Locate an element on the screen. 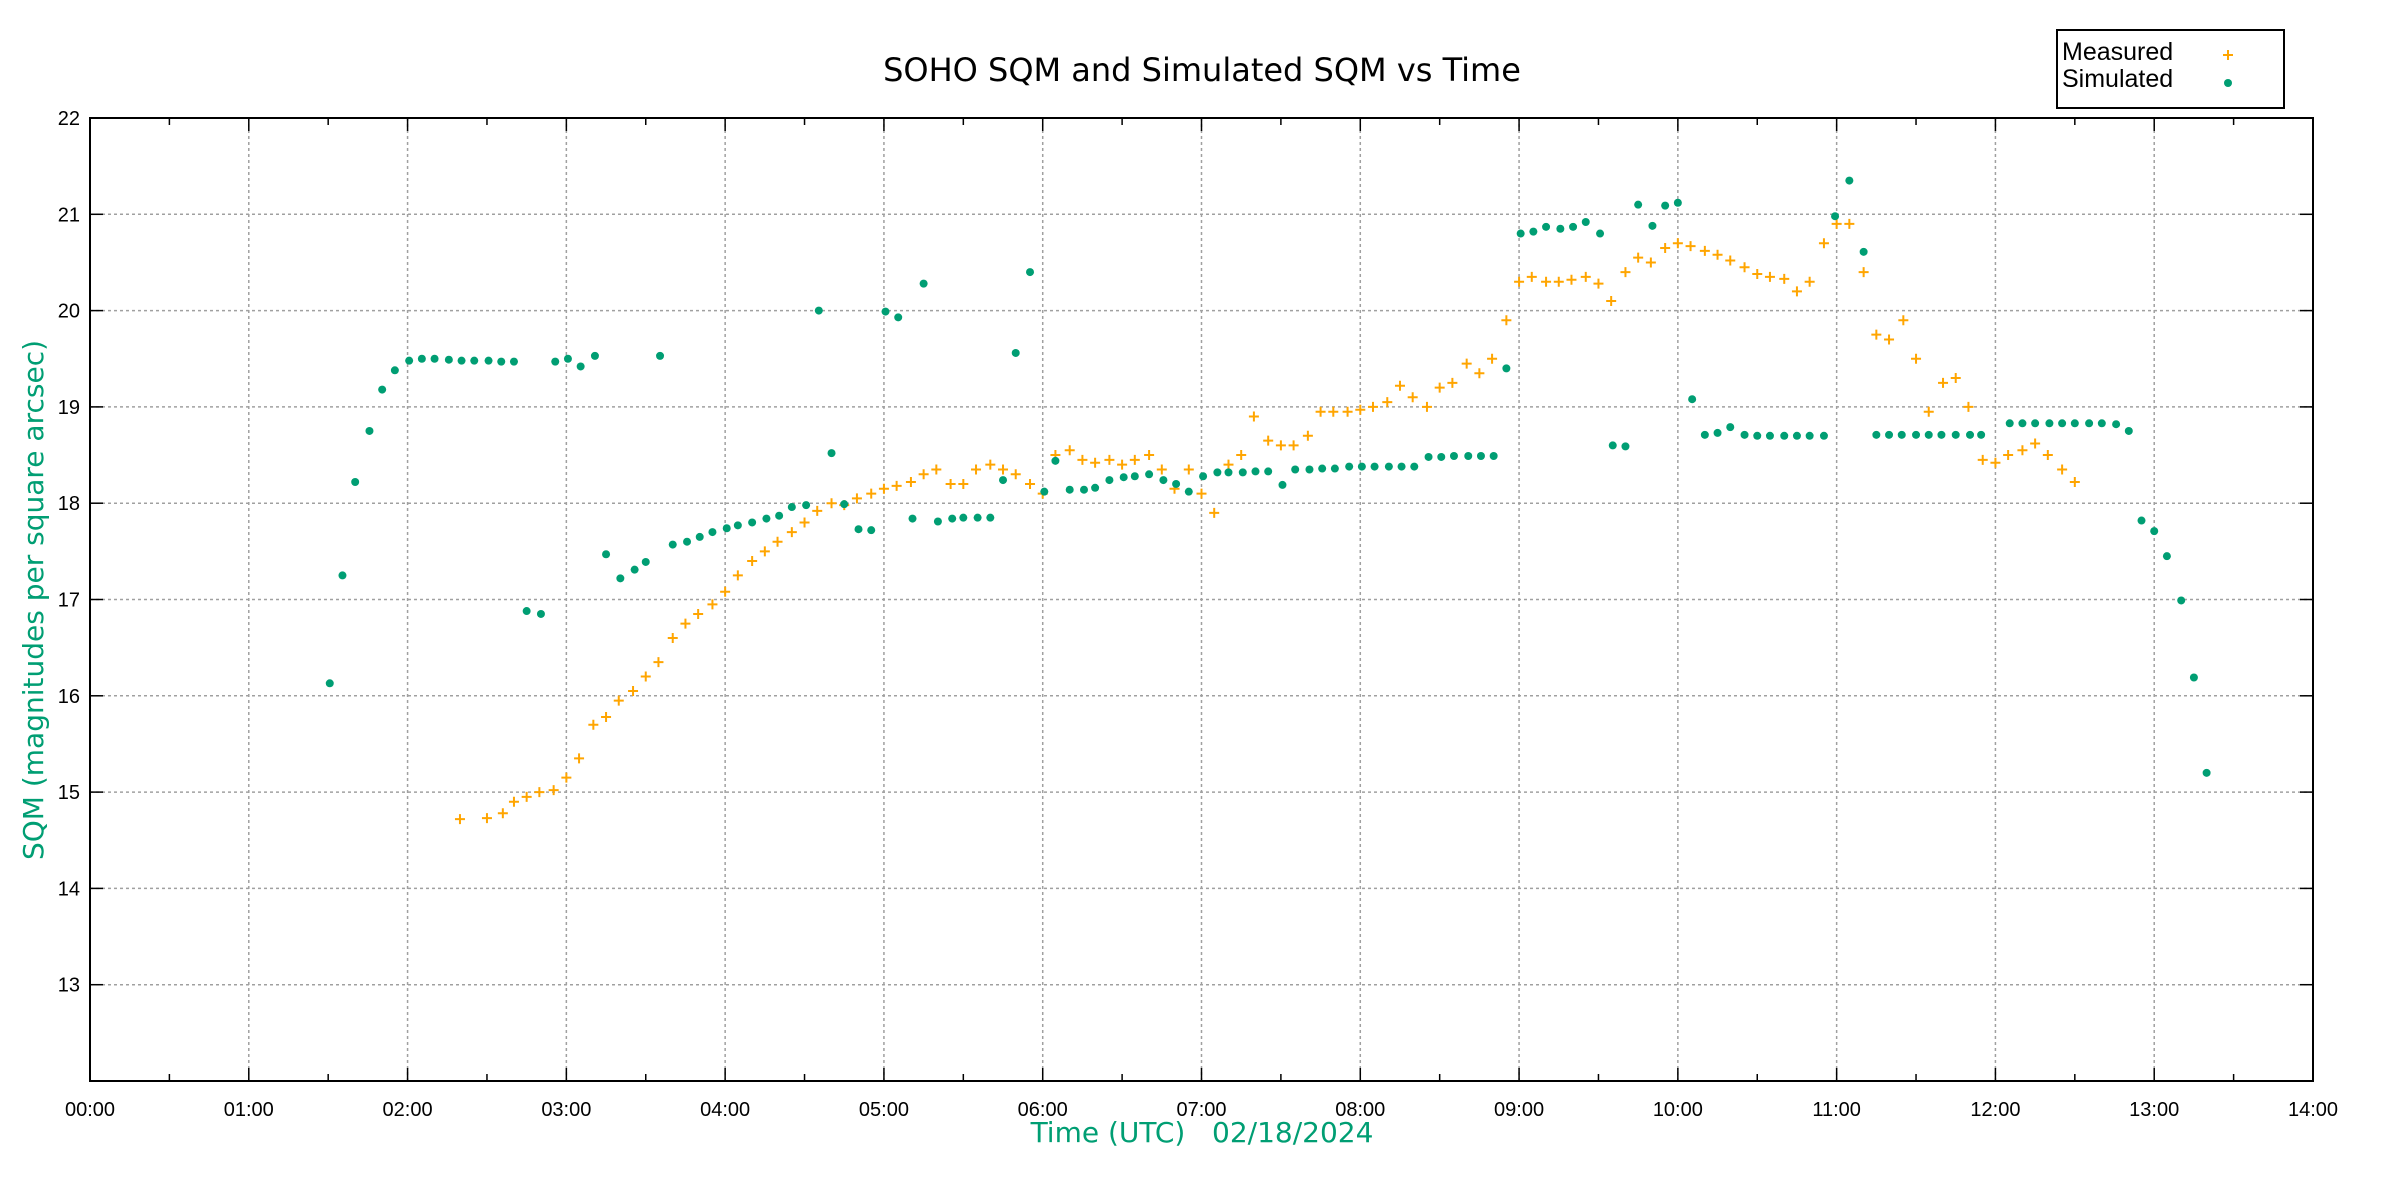  x-axis-label: Time (UTC) 02/18/2024 is located at coordinates (1202, 1132).